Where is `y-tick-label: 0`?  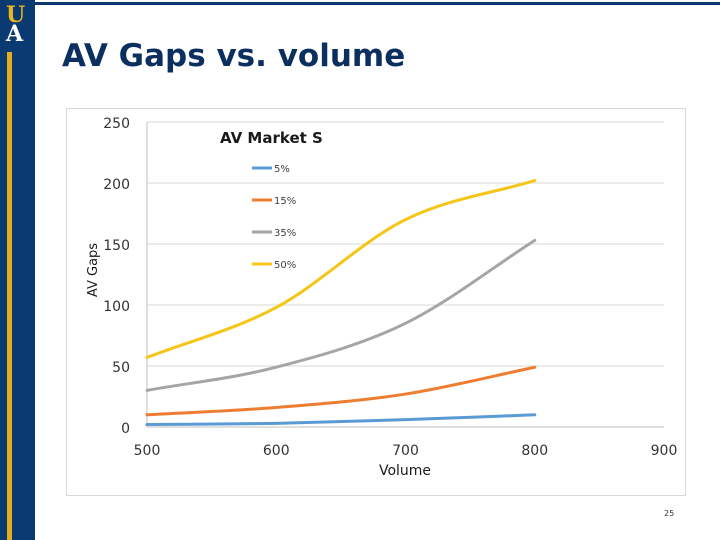
y-tick-label: 0 is located at coordinates (125, 429).